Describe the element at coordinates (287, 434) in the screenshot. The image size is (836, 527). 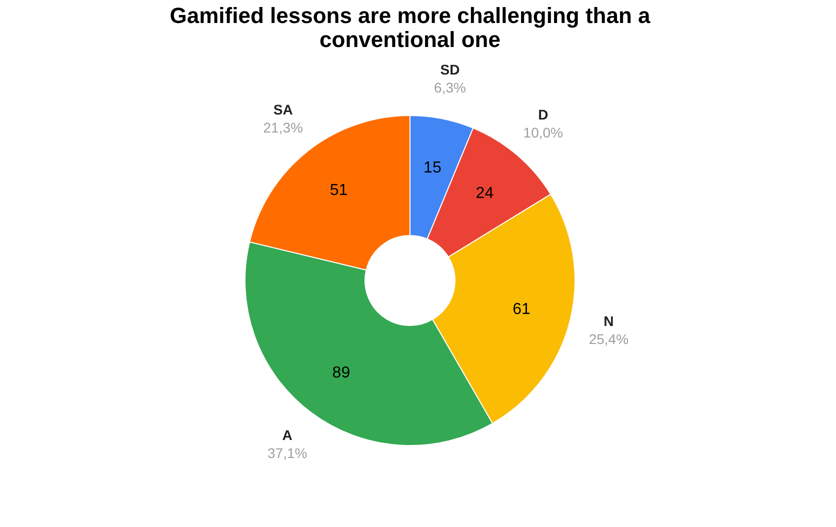
I see `slice-label: A` at that location.